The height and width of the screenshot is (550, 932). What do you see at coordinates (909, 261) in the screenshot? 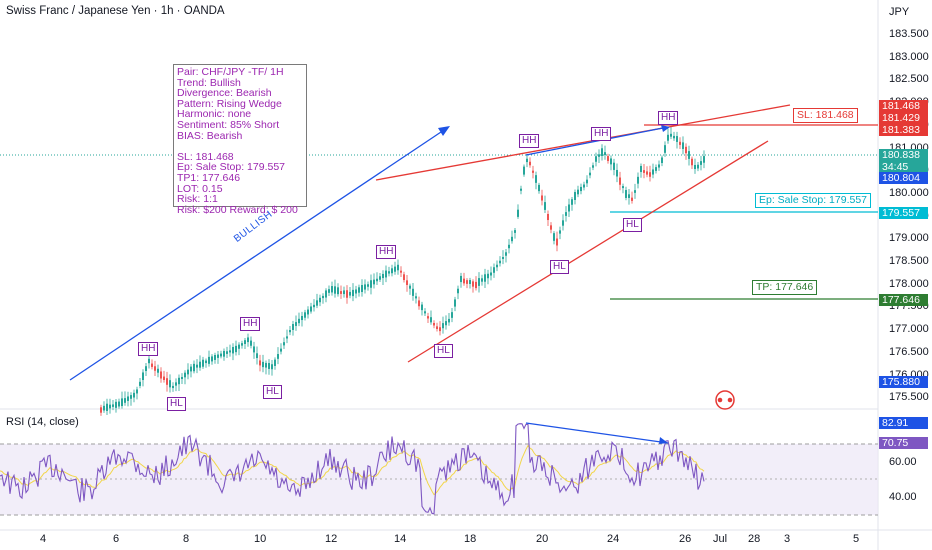
I see `price-axis-label: 178.500` at bounding box center [909, 261].